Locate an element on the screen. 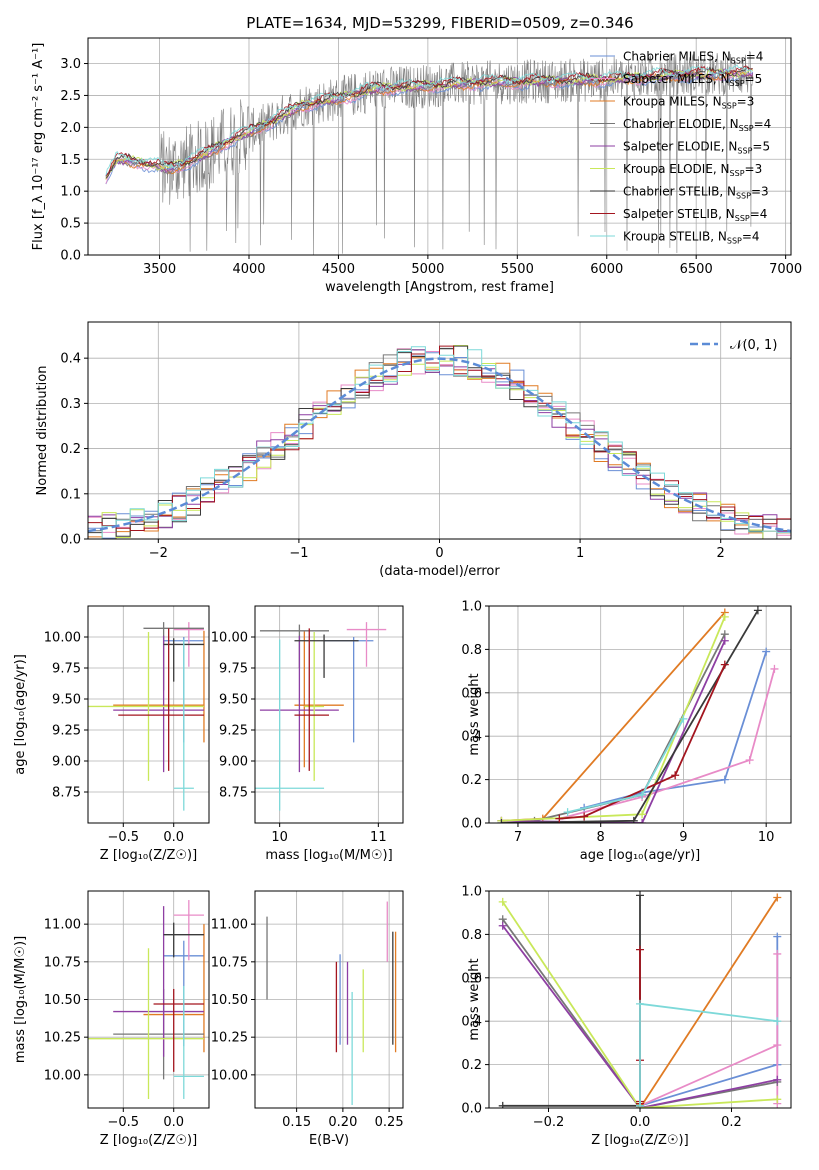 This screenshot has width=819, height=1170. legend-label: Chabrier STELIB, NSSP=3 is located at coordinates (696, 193).